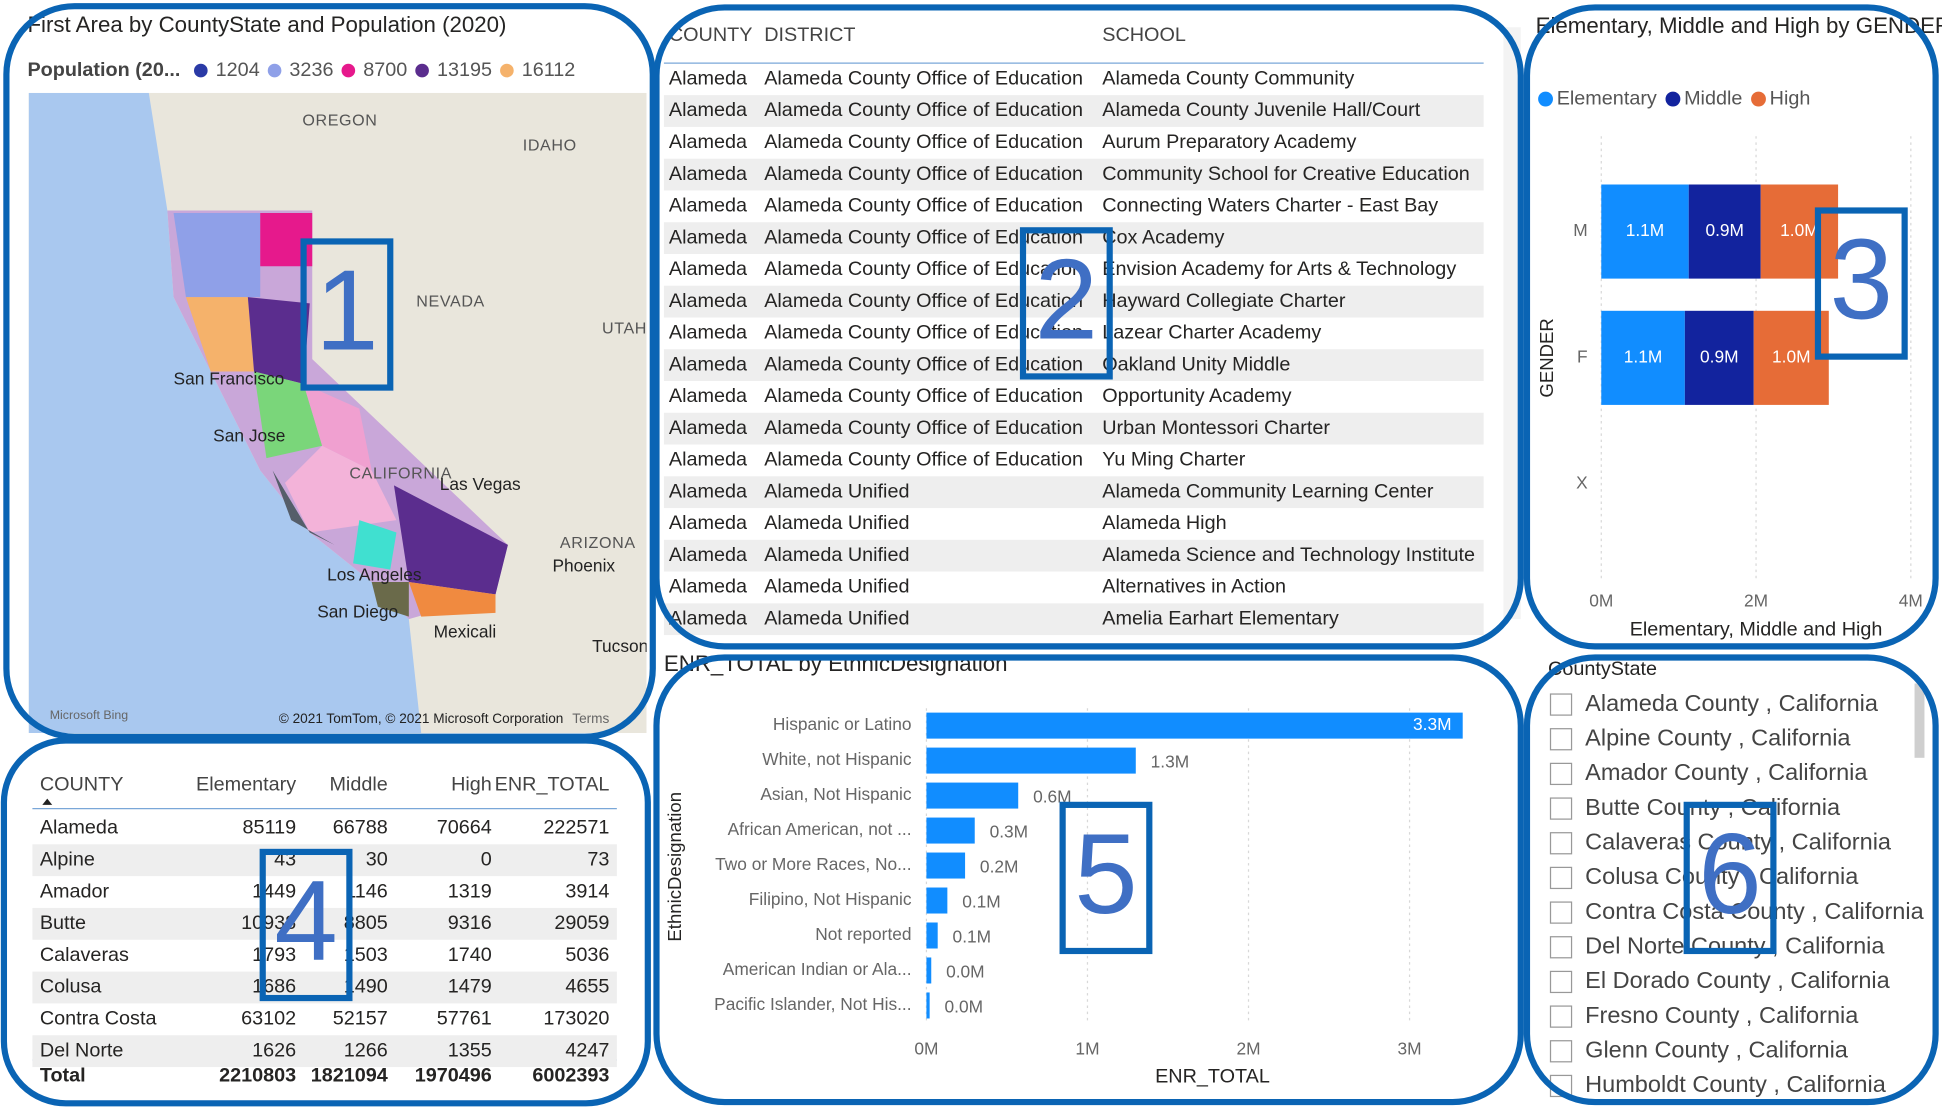 This screenshot has height=1107, width=1942. What do you see at coordinates (590, 718) in the screenshot?
I see `terms-link: Terms` at bounding box center [590, 718].